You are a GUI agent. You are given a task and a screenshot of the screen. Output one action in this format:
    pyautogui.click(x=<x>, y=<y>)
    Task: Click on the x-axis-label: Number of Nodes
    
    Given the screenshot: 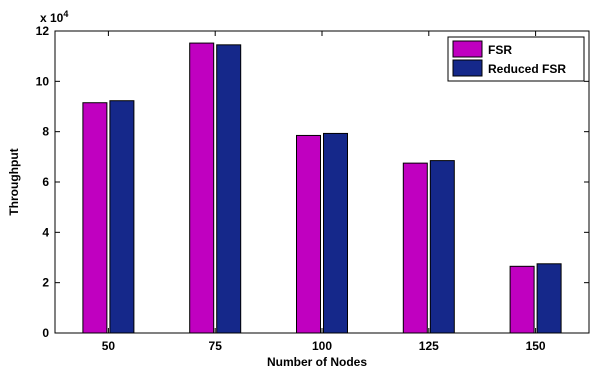 What is the action you would take?
    pyautogui.click(x=317, y=362)
    